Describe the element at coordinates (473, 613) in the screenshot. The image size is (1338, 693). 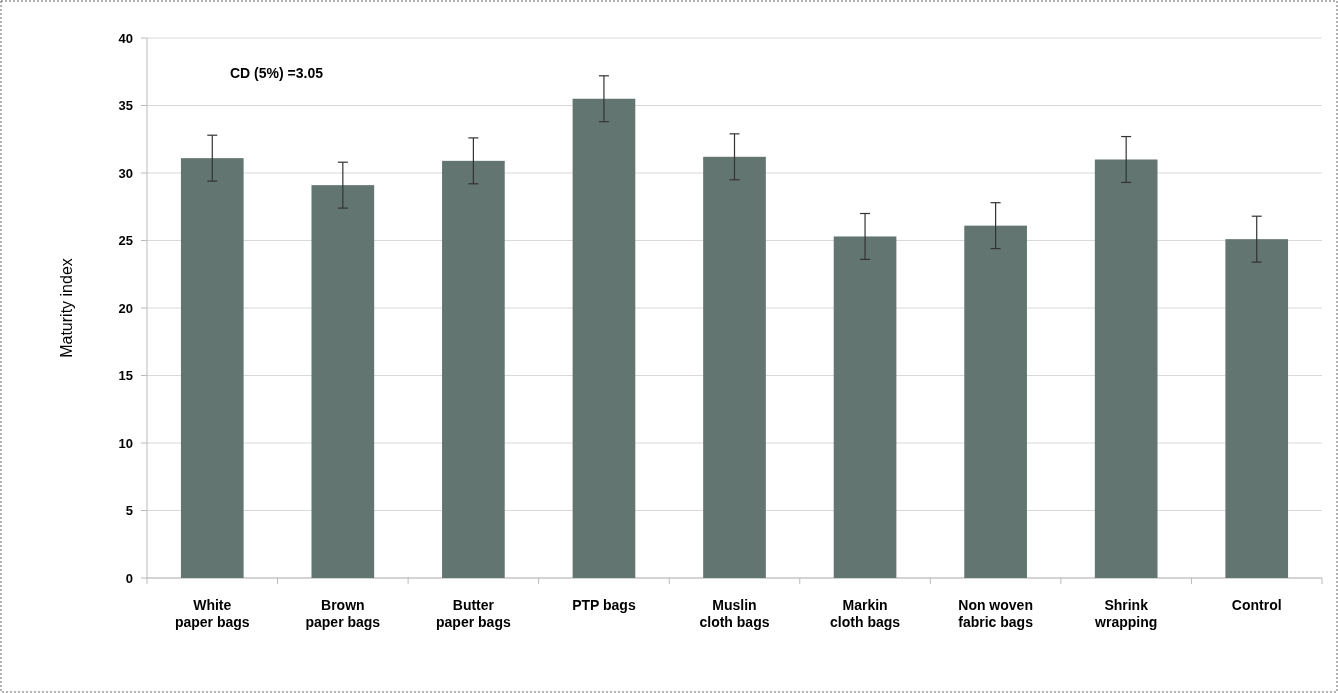
I see `x-tick-label: Butter paper bags` at that location.